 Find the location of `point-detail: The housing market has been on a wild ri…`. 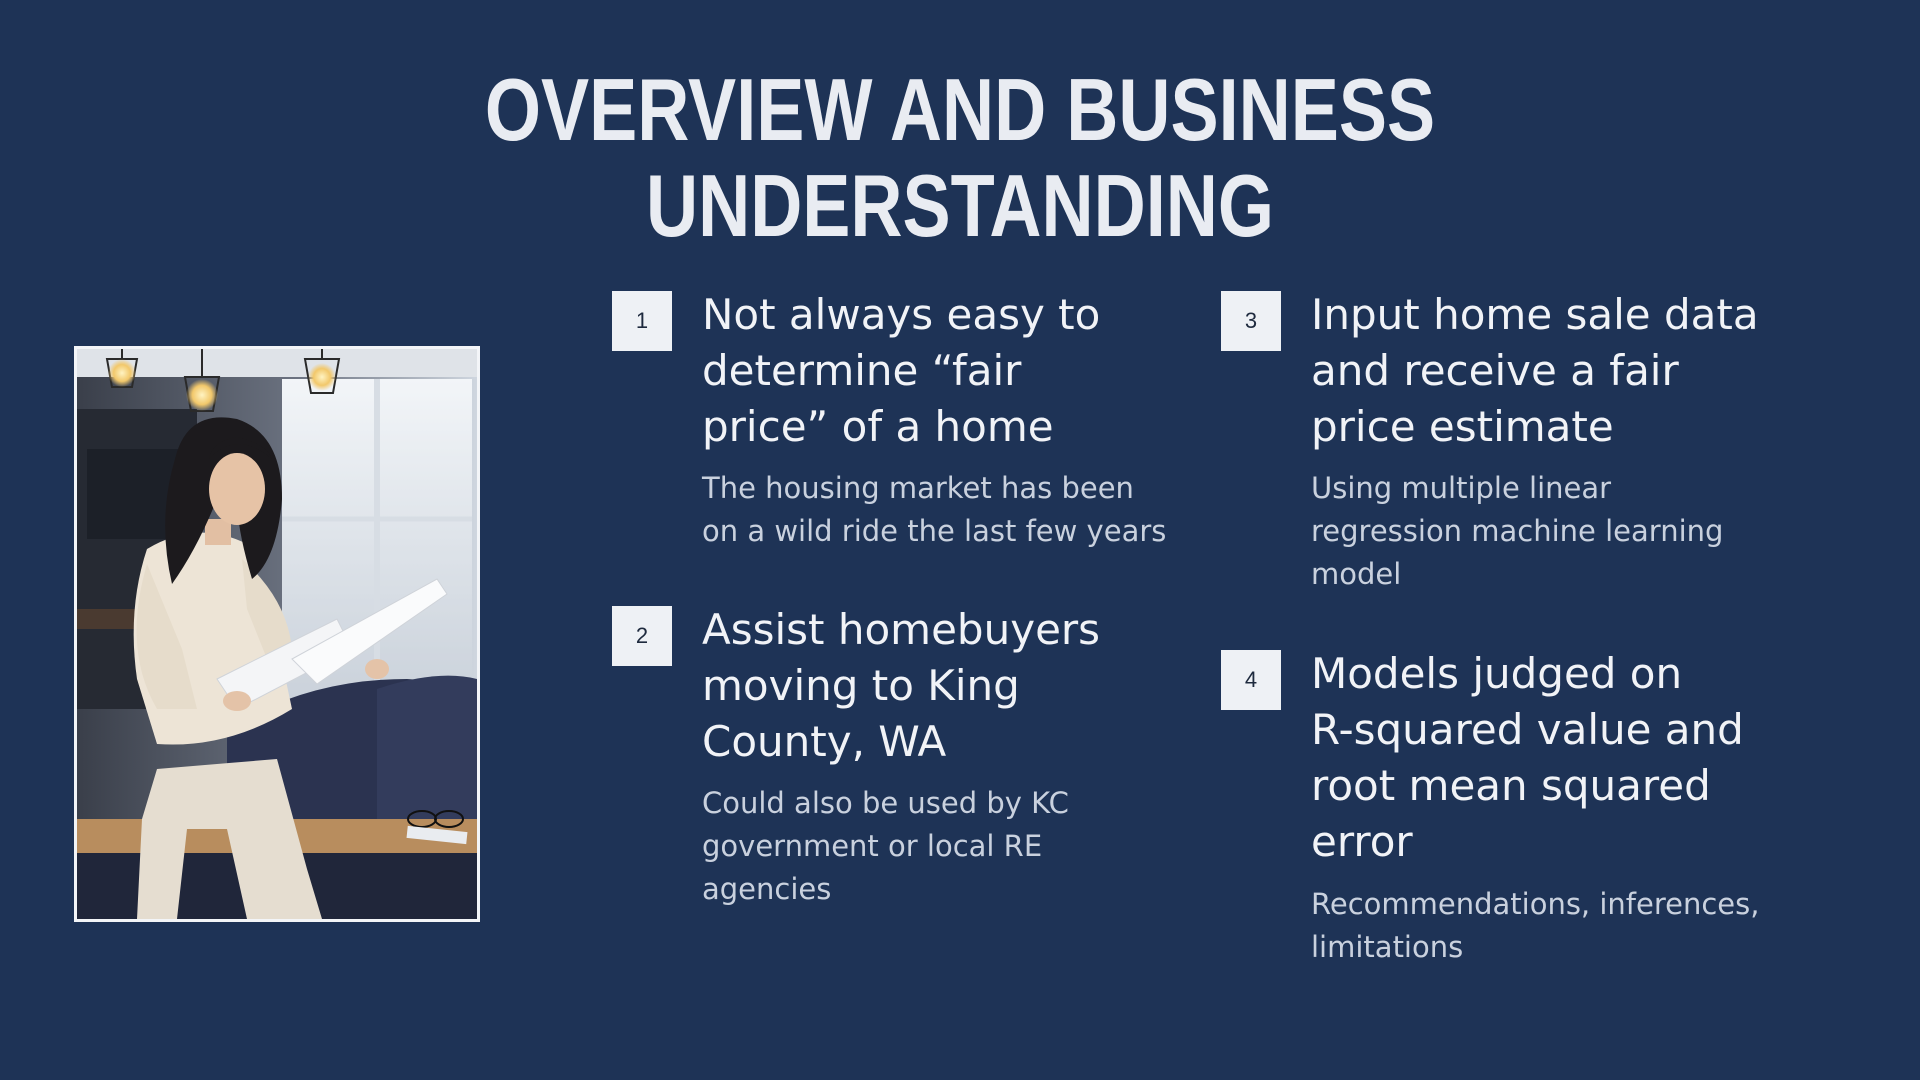

point-detail: The housing market has been on a wild ri… is located at coordinates (934, 509).